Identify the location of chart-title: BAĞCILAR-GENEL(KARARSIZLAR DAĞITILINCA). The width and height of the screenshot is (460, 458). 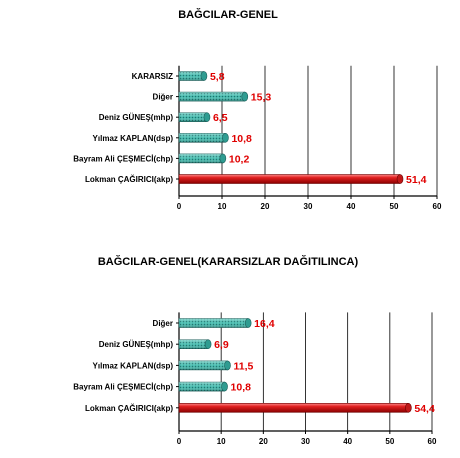
(228, 261).